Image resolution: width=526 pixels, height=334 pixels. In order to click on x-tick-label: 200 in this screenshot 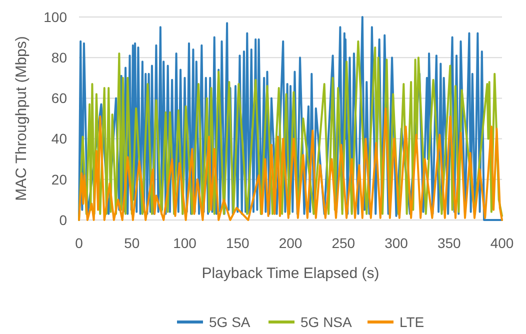, I will do `click(290, 243)`.